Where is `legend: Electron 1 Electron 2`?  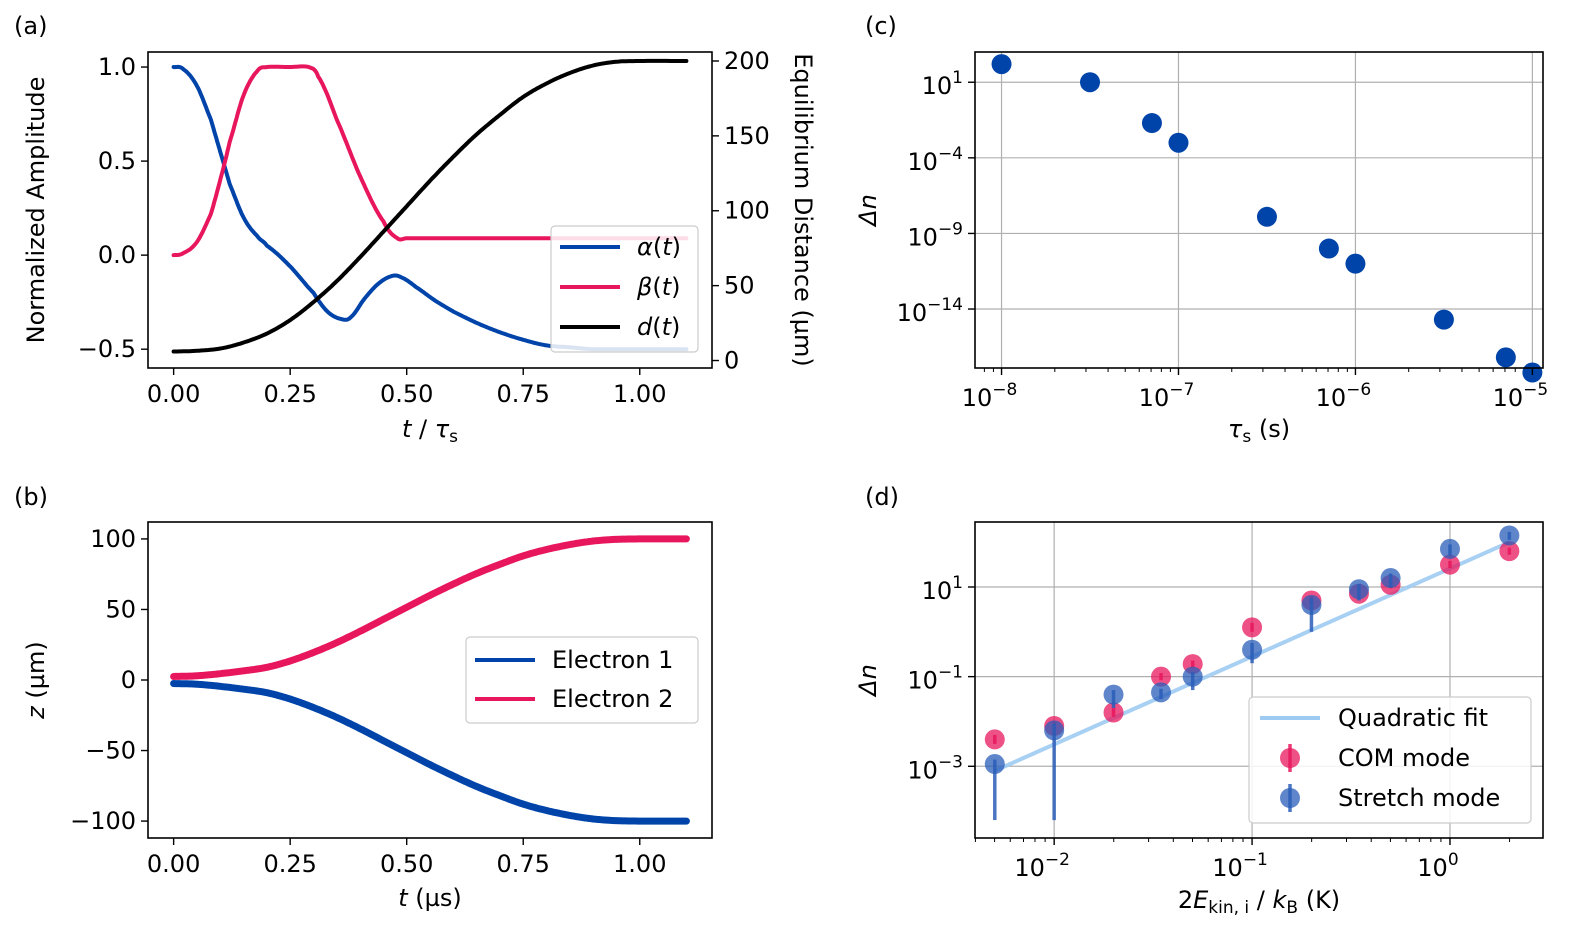
legend: Electron 1 Electron 2 is located at coordinates (582, 680).